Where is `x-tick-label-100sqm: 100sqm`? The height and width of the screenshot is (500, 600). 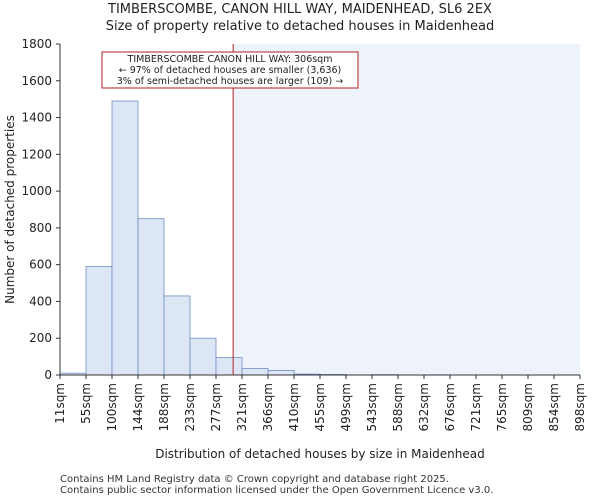
x-tick-label-100sqm: 100sqm is located at coordinates (112, 407).